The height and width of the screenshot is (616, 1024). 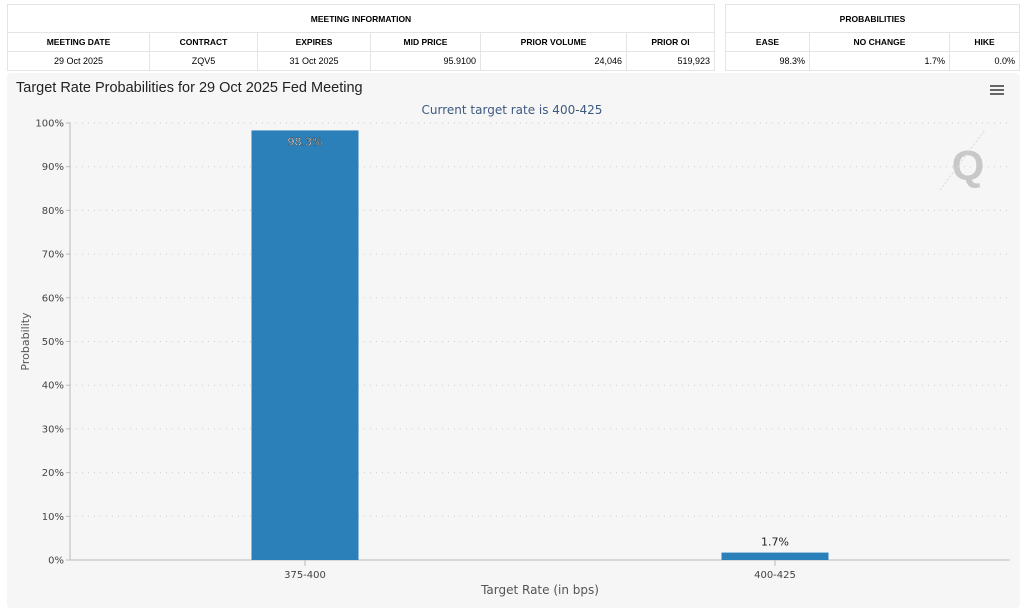 What do you see at coordinates (53, 517) in the screenshot?
I see `y-tick-label: 10%` at bounding box center [53, 517].